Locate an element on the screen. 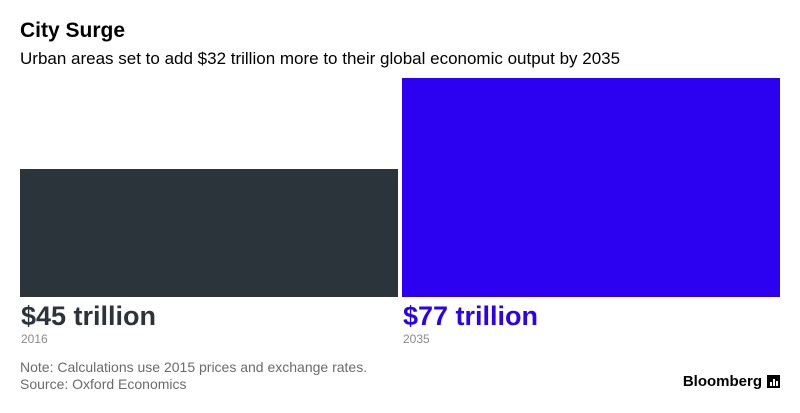  source-text: Source: Oxford Economics is located at coordinates (103, 384).